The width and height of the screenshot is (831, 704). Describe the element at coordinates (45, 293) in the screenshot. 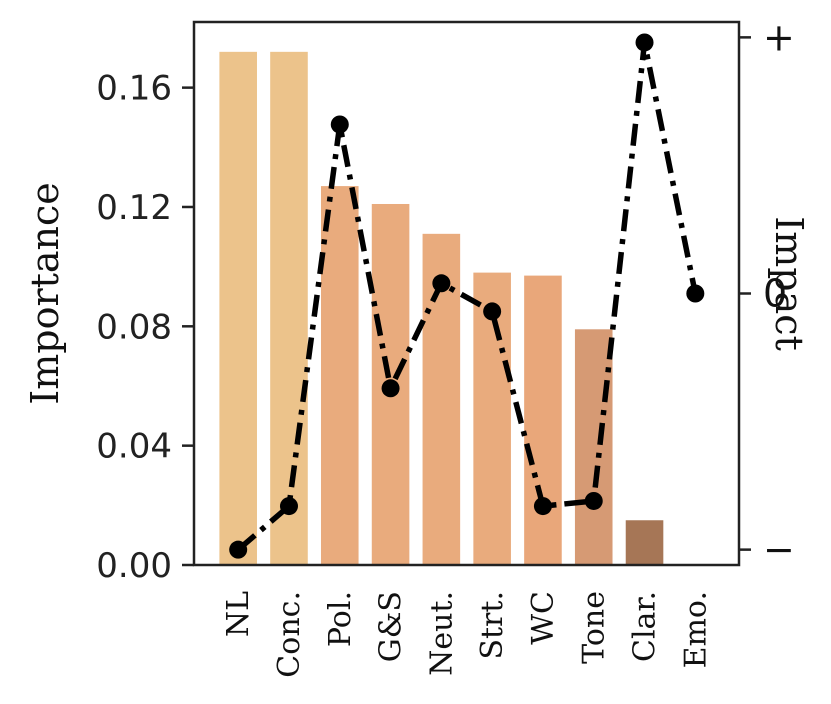

I see `y-axis-title: Importance` at that location.